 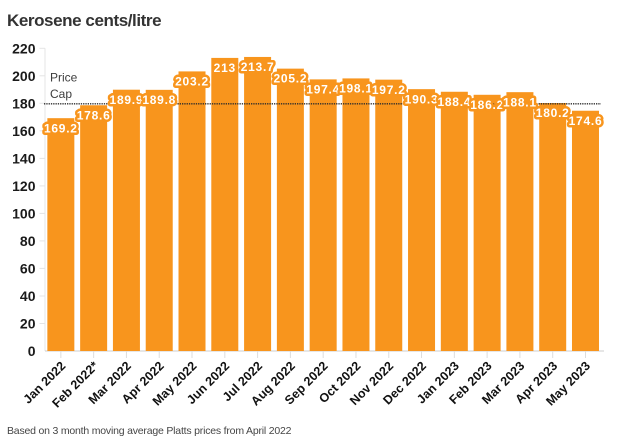 What do you see at coordinates (422, 99) in the screenshot?
I see `svg-text: 190.3` at bounding box center [422, 99].